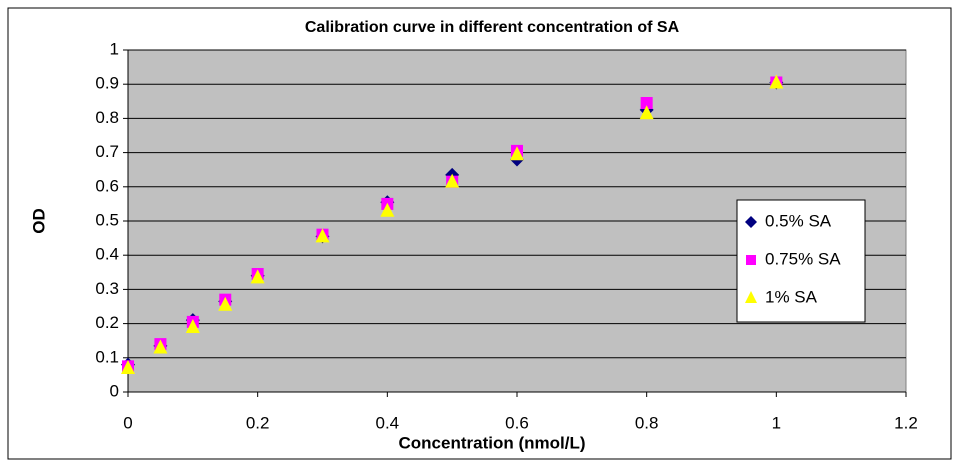 This screenshot has height=473, width=960. Describe the element at coordinates (107, 117) in the screenshot. I see `y-tick-label: 0.8` at that location.